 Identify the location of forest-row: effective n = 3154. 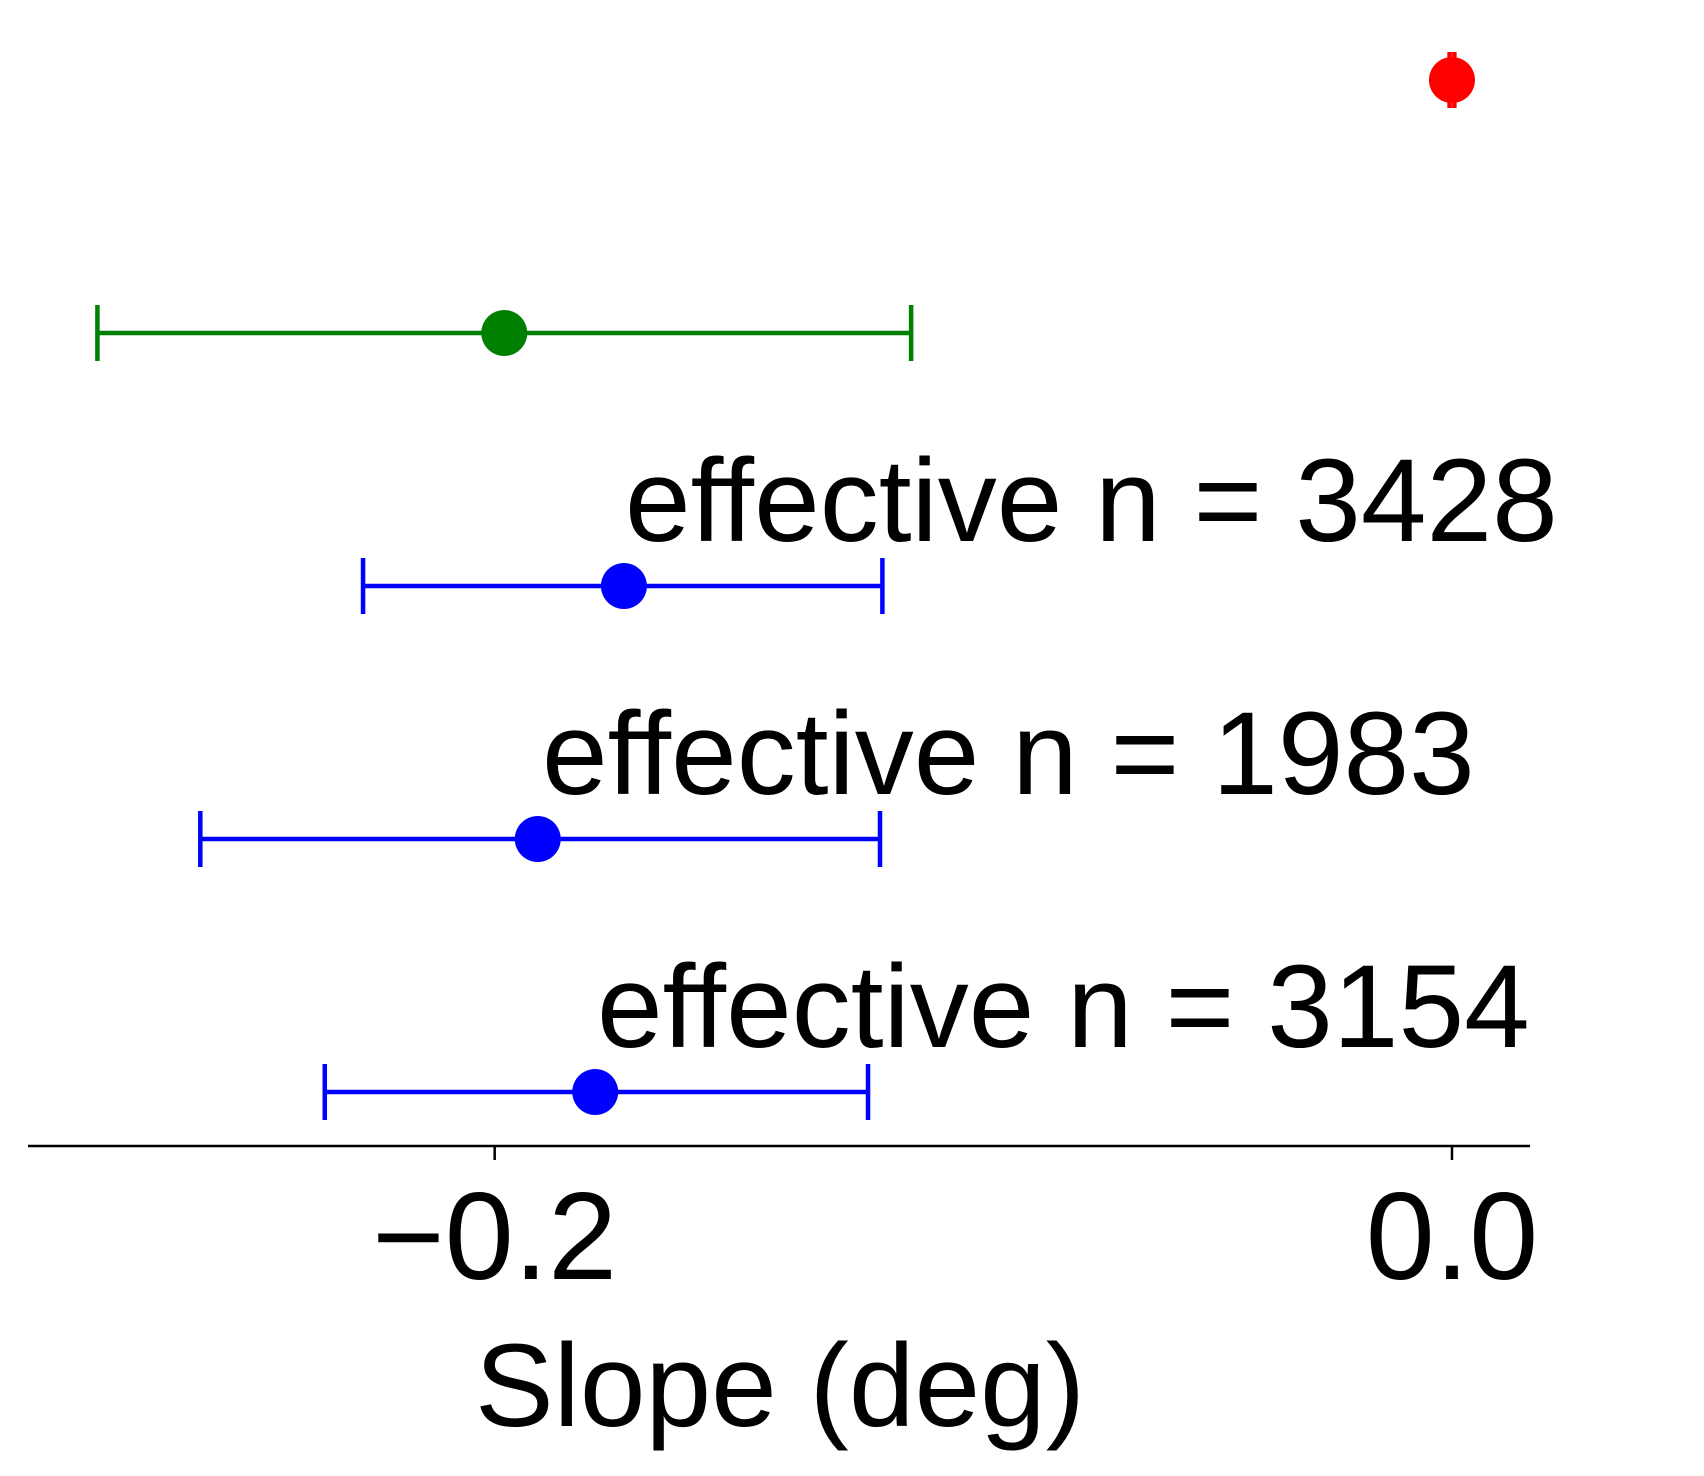
(926, 1030).